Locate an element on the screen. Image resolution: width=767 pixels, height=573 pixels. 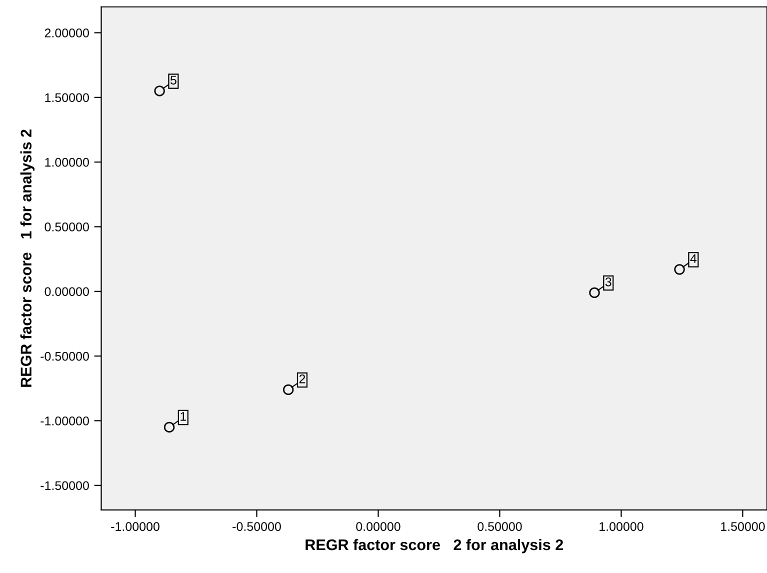
y-tick-label: 2.00000 is located at coordinates (66, 33).